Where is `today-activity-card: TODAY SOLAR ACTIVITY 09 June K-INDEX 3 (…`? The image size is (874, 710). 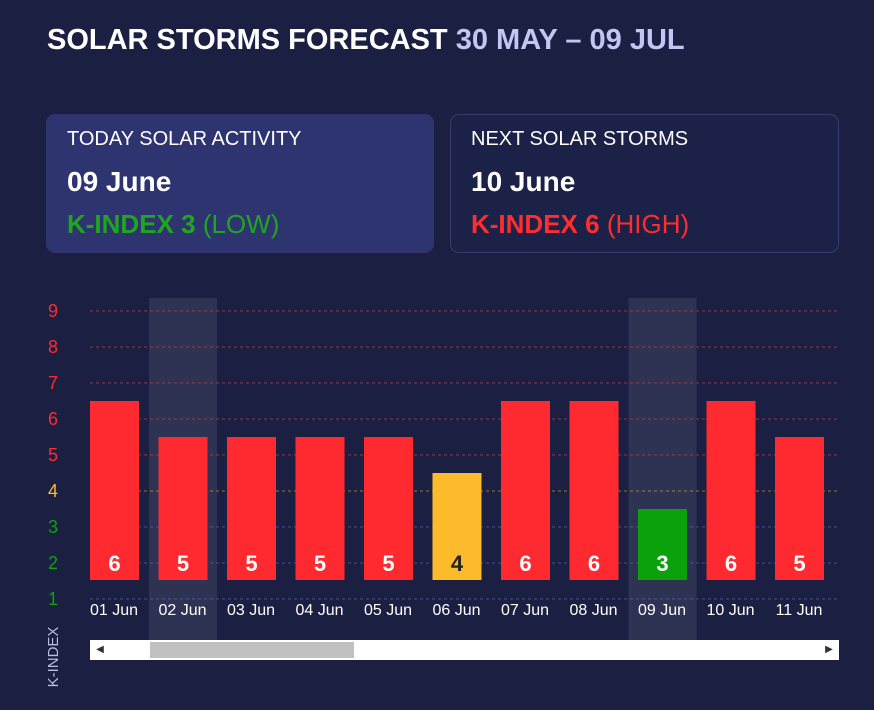
today-activity-card: TODAY SOLAR ACTIVITY 09 June K-INDEX 3 (… is located at coordinates (240, 183).